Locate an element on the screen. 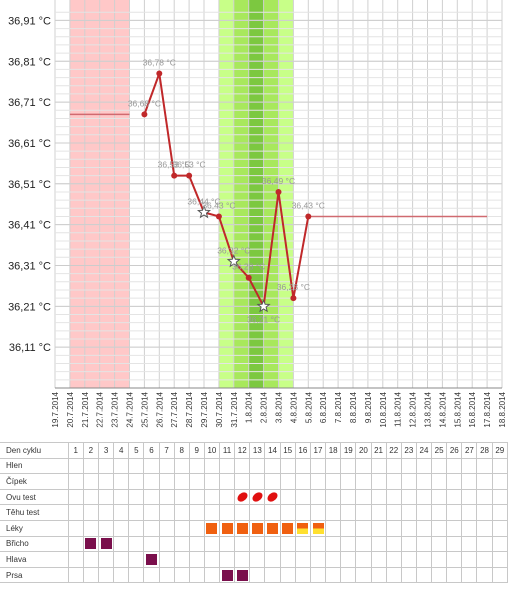 The image size is (508, 600). x-tick-label: 24.7.2014 is located at coordinates (130, 409).